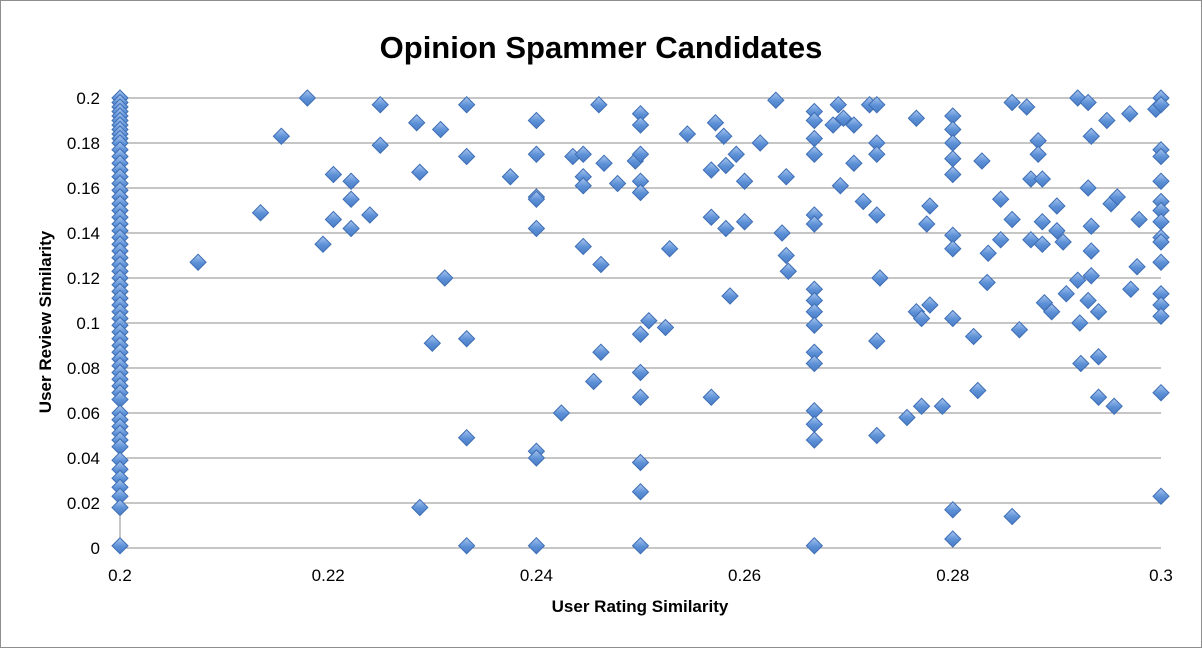 The width and height of the screenshot is (1202, 648). Describe the element at coordinates (1161, 575) in the screenshot. I see `x-tick-label: 0.3` at that location.